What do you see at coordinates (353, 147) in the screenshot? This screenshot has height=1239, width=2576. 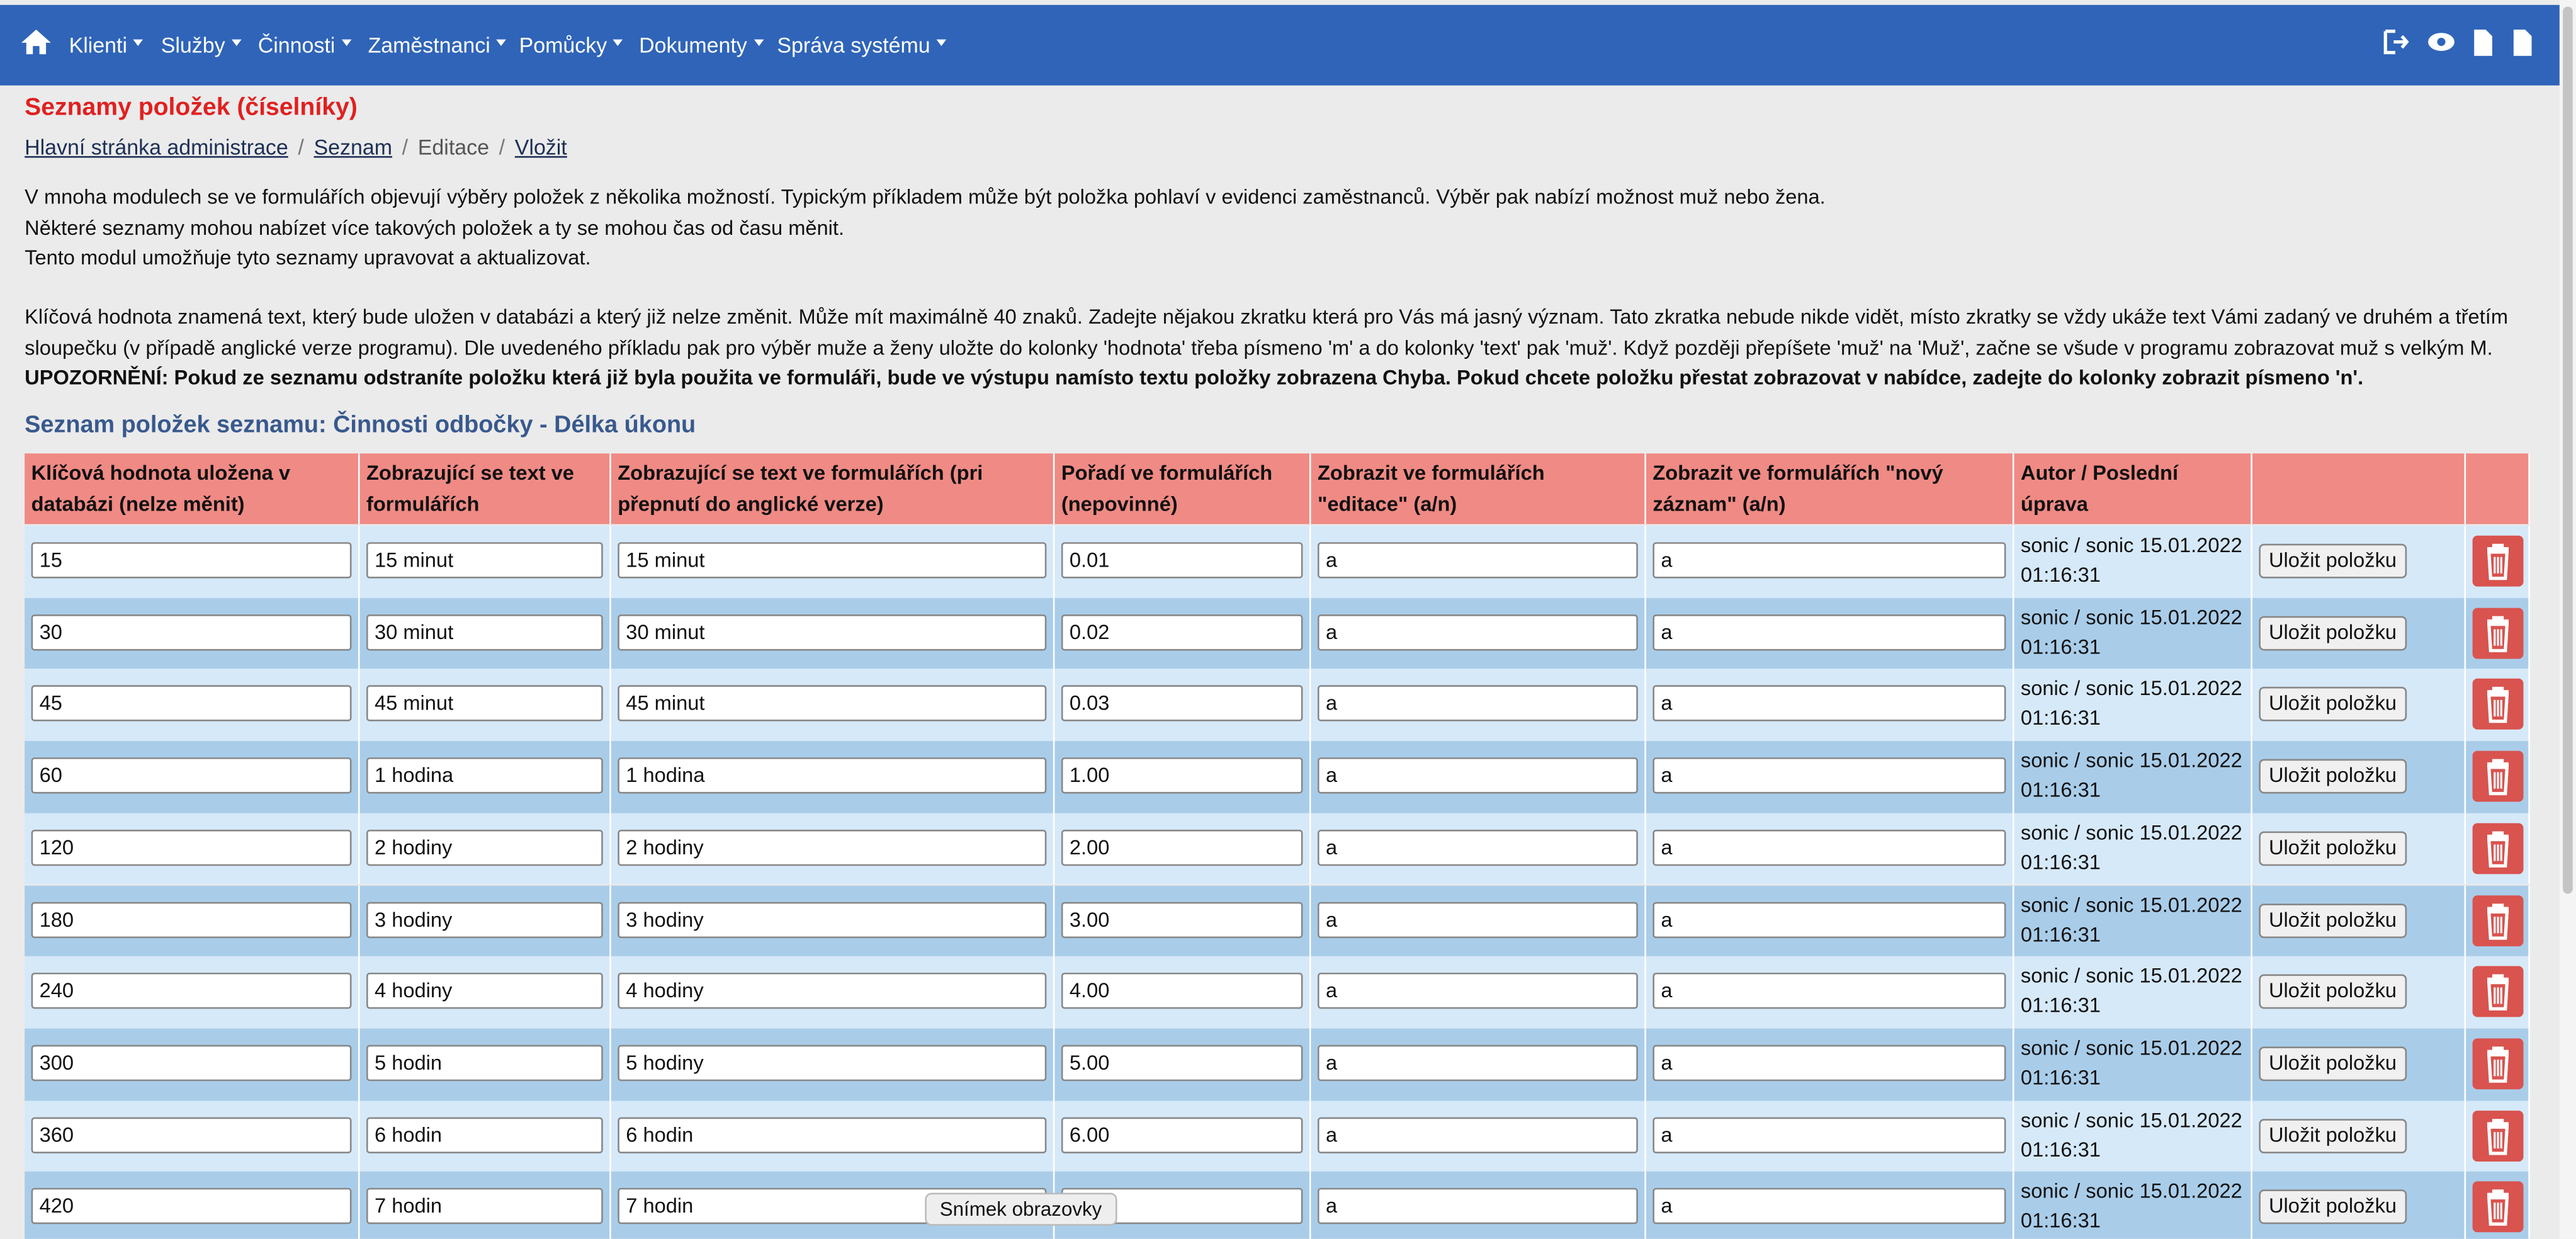 I see `breadcrumb-item: Seznam` at bounding box center [353, 147].